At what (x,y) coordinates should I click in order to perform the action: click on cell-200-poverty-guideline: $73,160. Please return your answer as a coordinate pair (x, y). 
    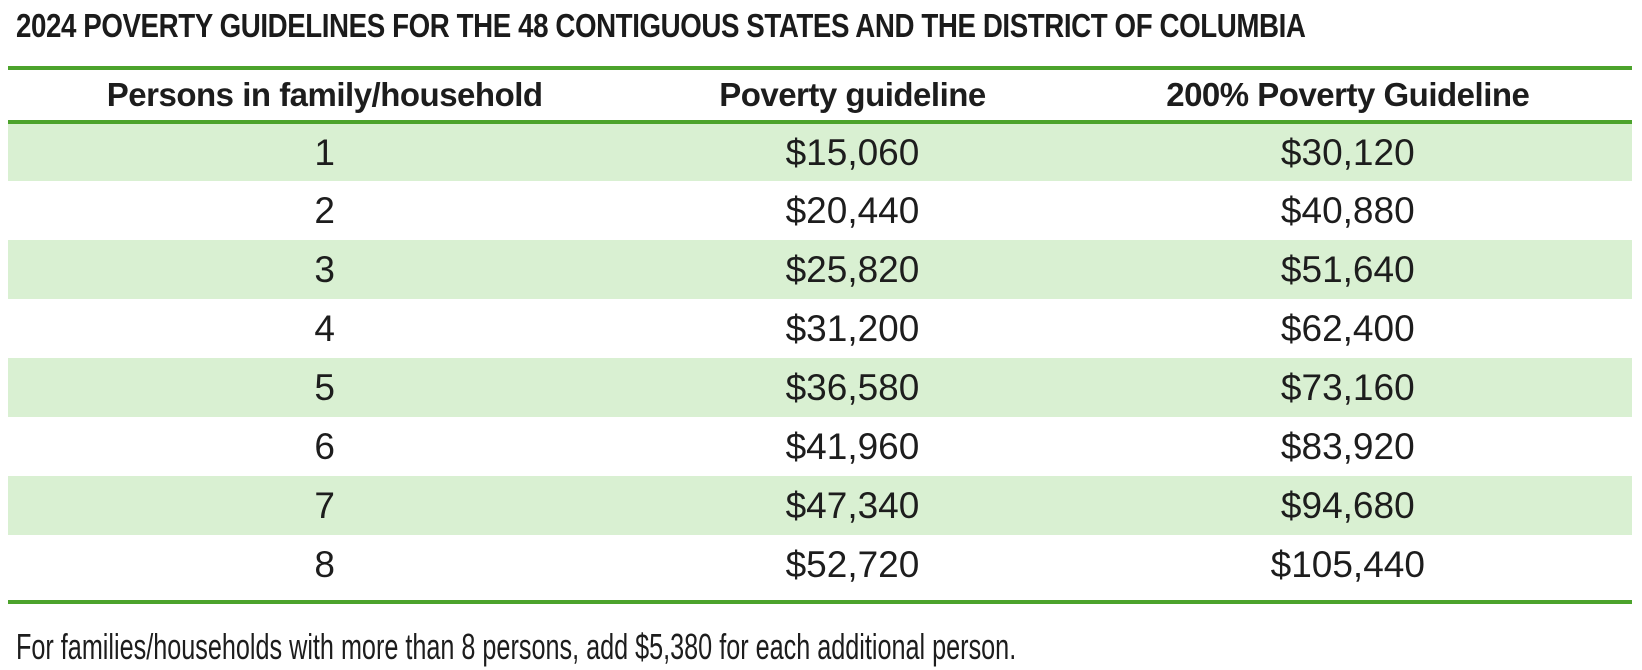
    Looking at the image, I should click on (1347, 387).